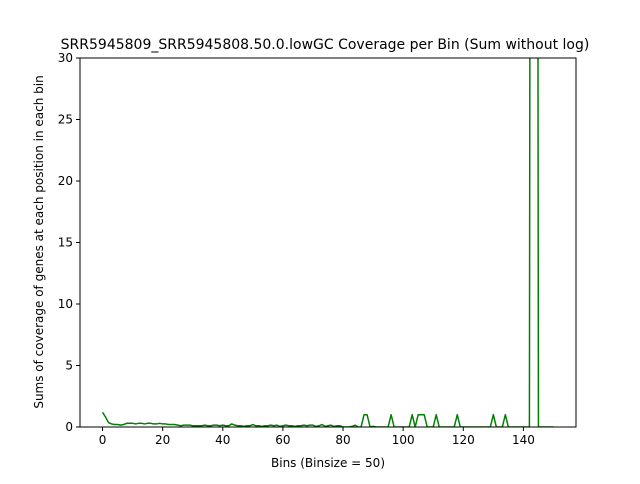 The height and width of the screenshot is (484, 640). Describe the element at coordinates (69, 427) in the screenshot. I see `y-tick-label: 0` at that location.